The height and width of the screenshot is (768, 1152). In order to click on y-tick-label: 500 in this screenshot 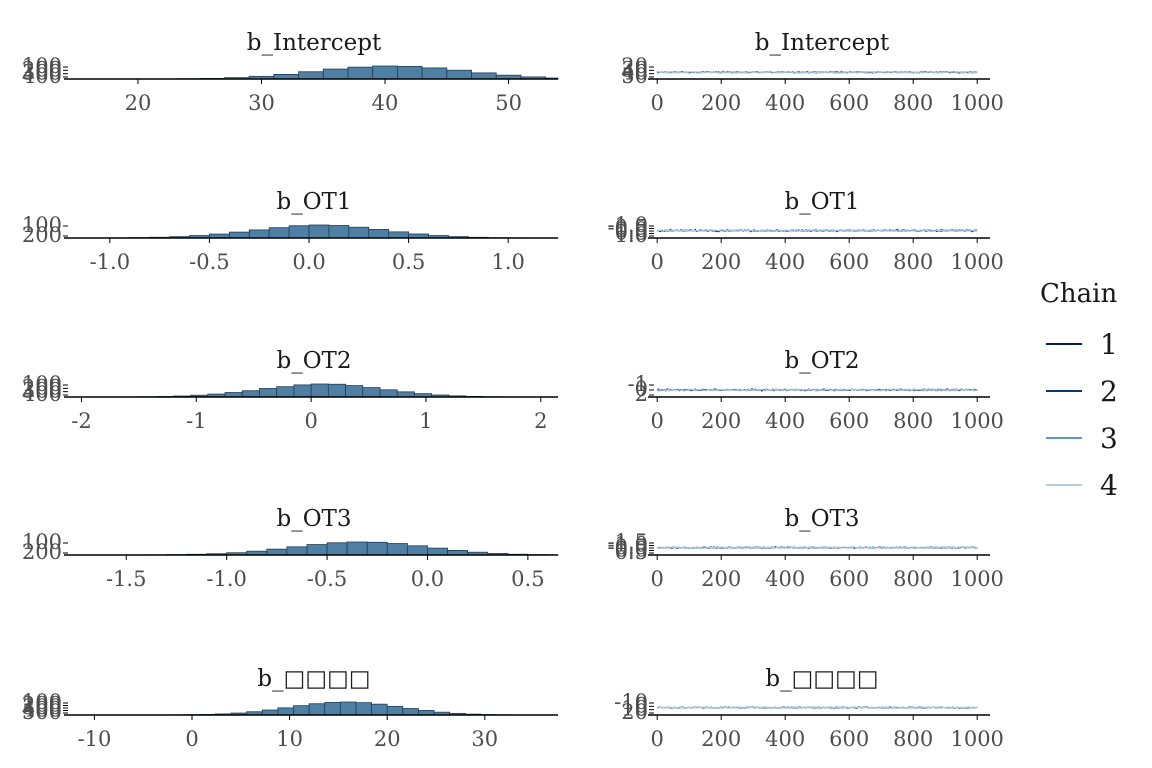, I will do `click(42, 712)`.